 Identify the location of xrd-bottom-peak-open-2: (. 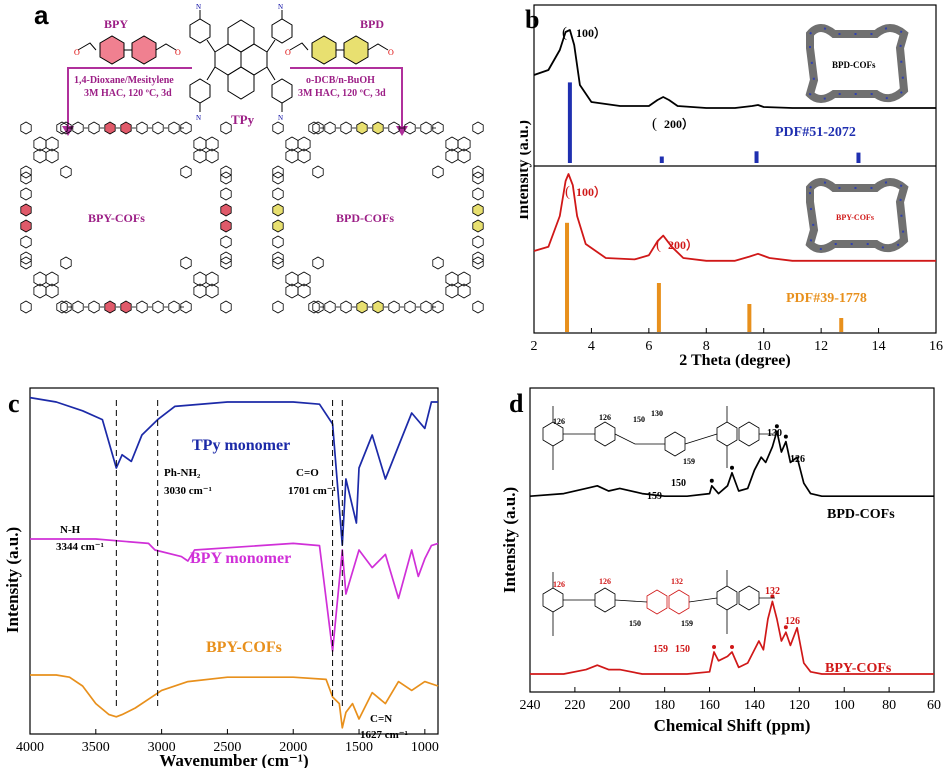
(658, 245).